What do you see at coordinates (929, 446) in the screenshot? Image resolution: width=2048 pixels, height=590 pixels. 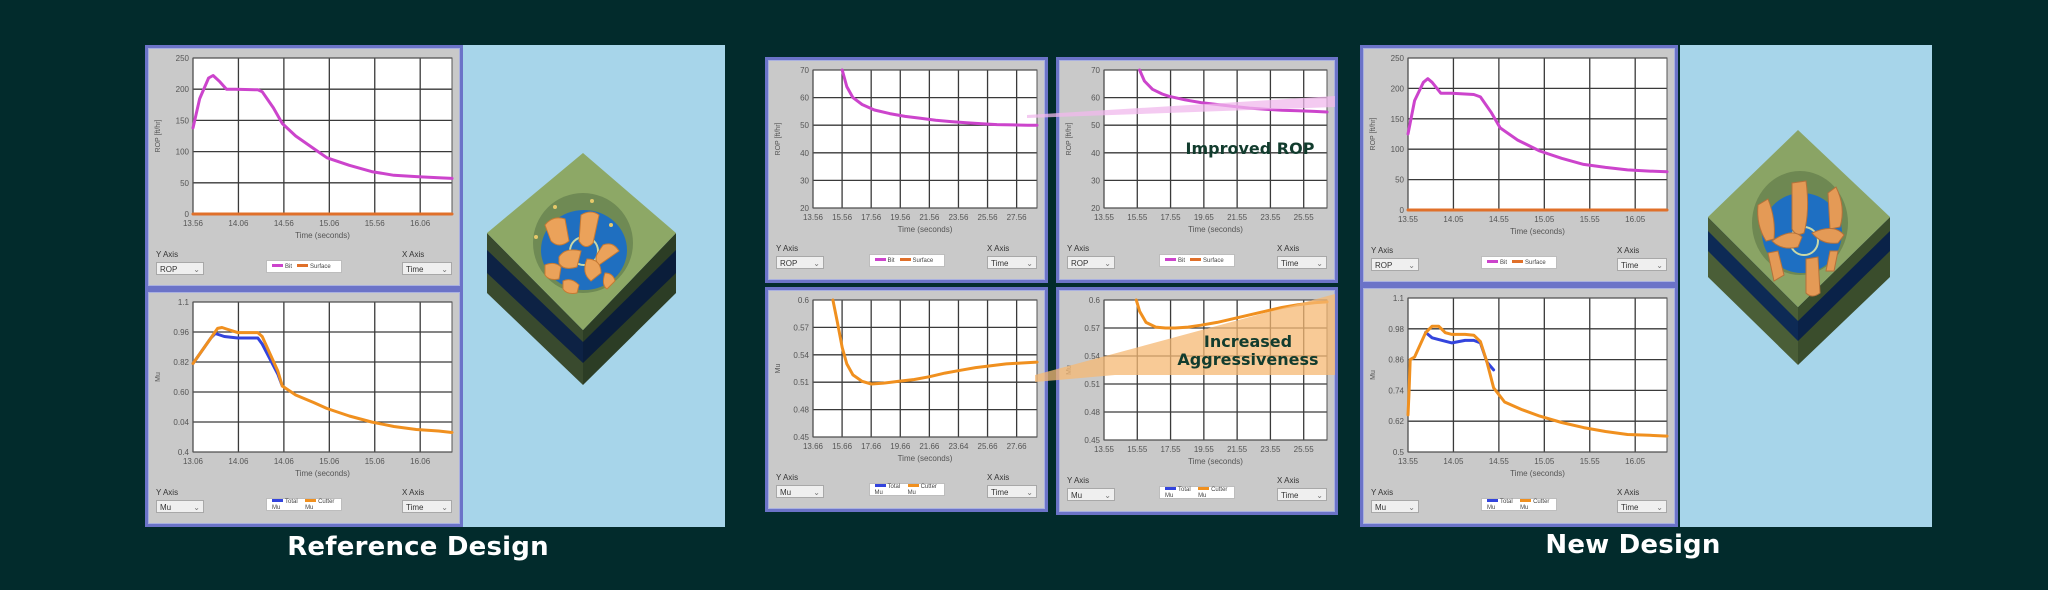 I see `x-tick-label: 21.66` at bounding box center [929, 446].